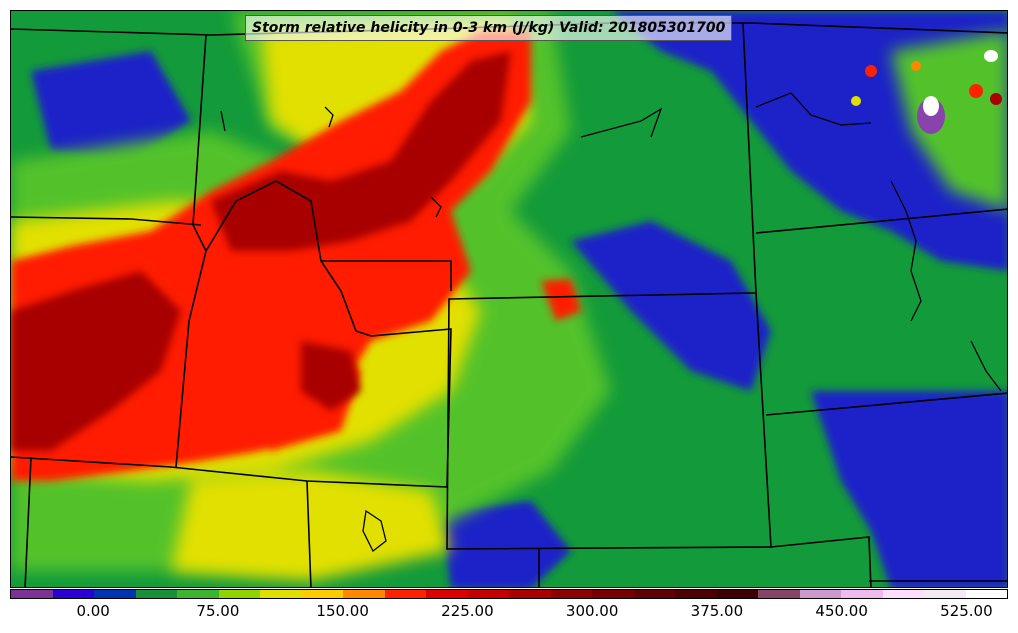  I want to click on border-montana-wyoming, so click(386, 275).